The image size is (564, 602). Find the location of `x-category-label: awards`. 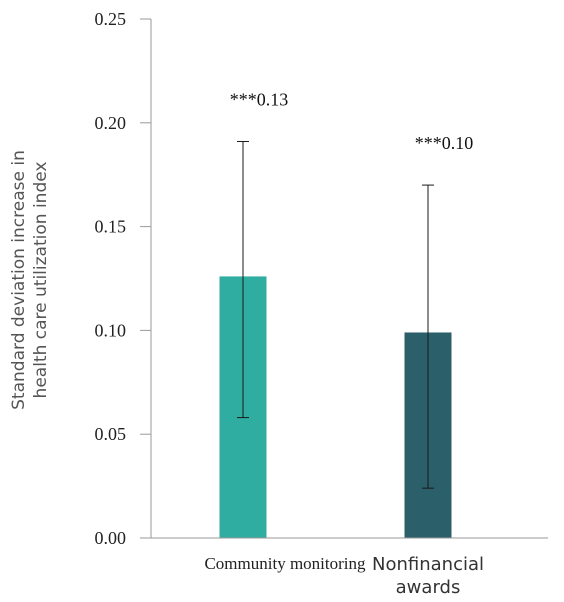

x-category-label: awards is located at coordinates (428, 587).